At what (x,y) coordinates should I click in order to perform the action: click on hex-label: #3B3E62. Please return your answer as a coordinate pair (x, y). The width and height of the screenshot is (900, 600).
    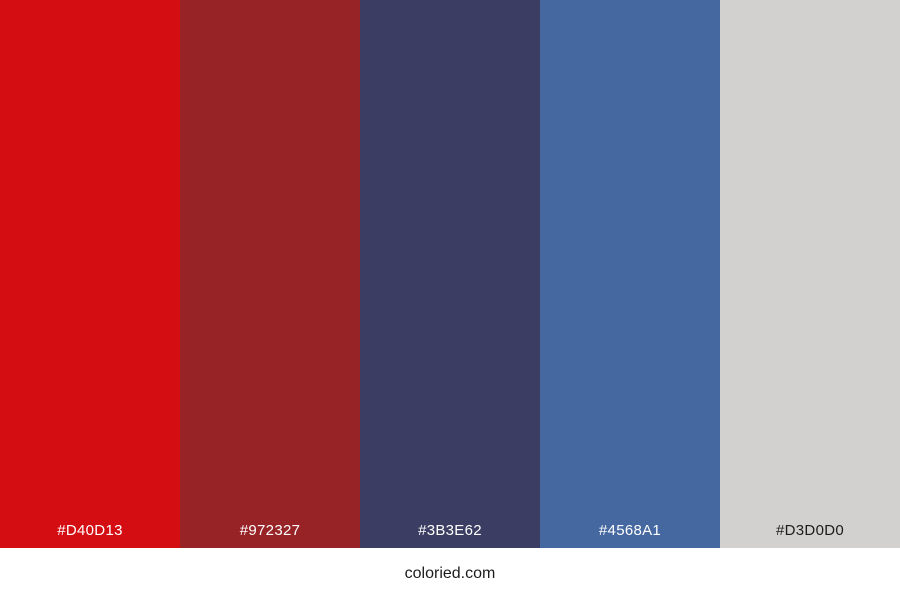
    Looking at the image, I should click on (450, 530).